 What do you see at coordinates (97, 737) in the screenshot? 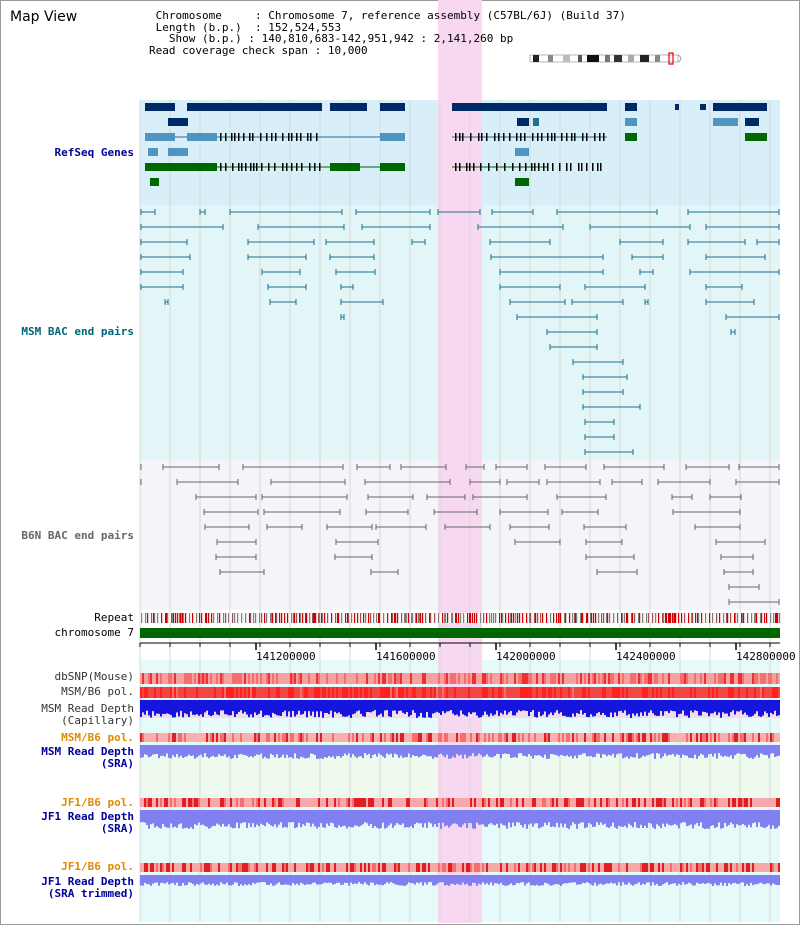
I see `track-label-msm-pol-2: MSM/B6 pol.` at bounding box center [97, 737].